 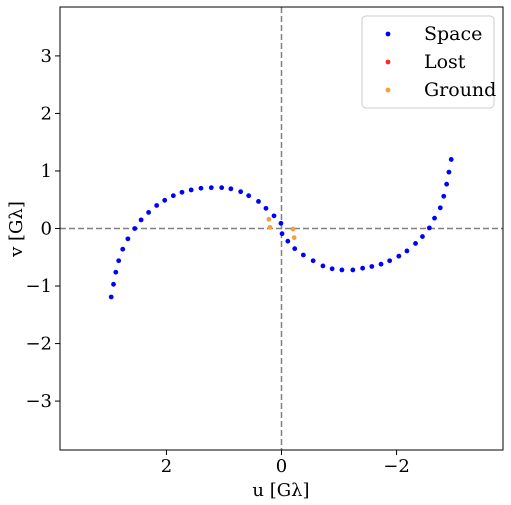 I want to click on legend: Space Lost Ground, so click(x=428, y=62).